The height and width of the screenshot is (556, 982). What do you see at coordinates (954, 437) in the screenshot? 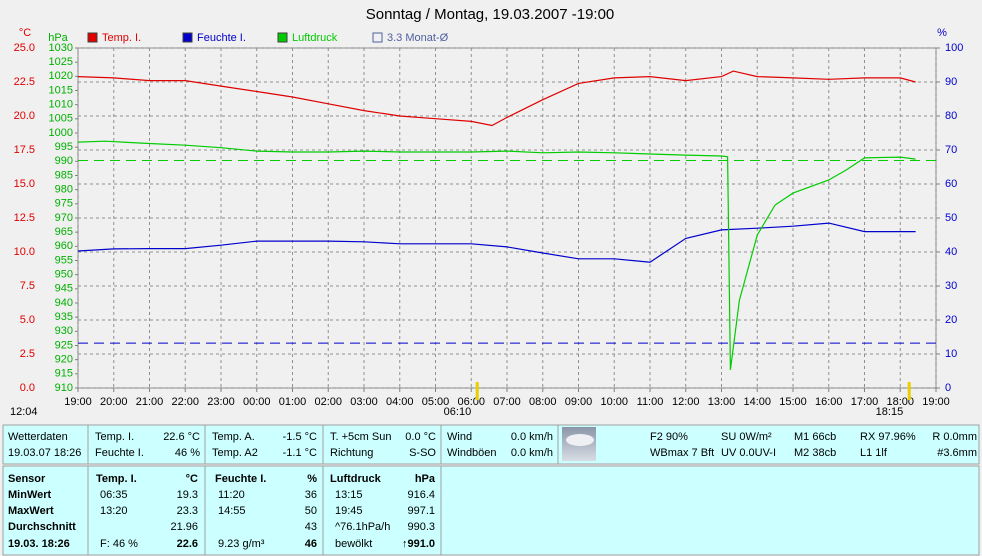
I see `panel-text: R 0.0mm` at bounding box center [954, 437].